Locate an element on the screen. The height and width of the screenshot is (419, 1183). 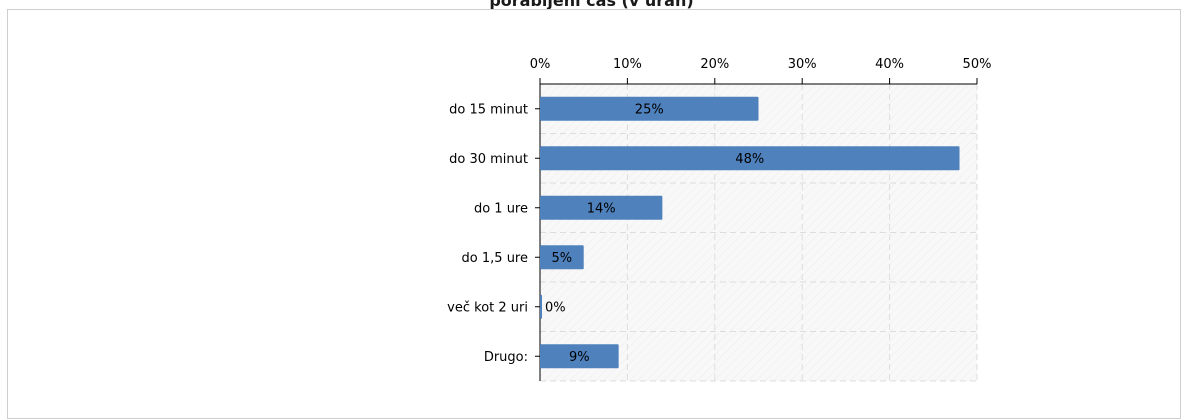
x-tick-label: 10% is located at coordinates (627, 64).